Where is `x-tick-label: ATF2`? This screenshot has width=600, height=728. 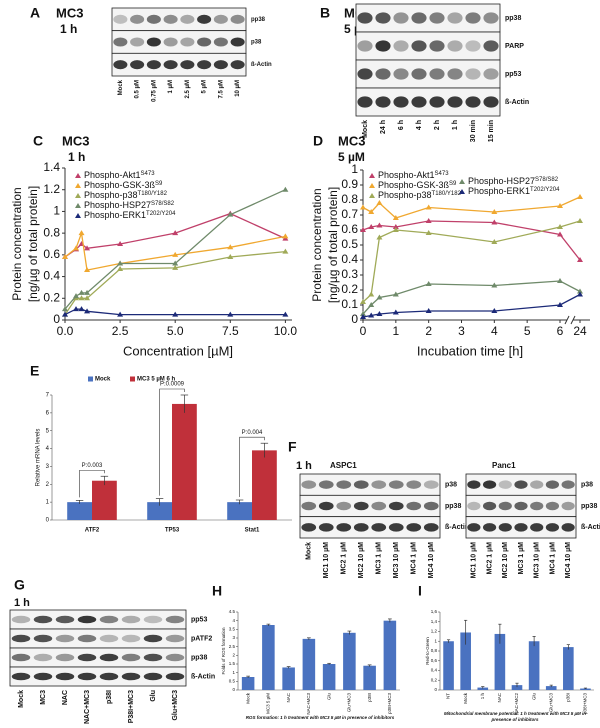
x-tick-label: ATF2 is located at coordinates (92, 531).